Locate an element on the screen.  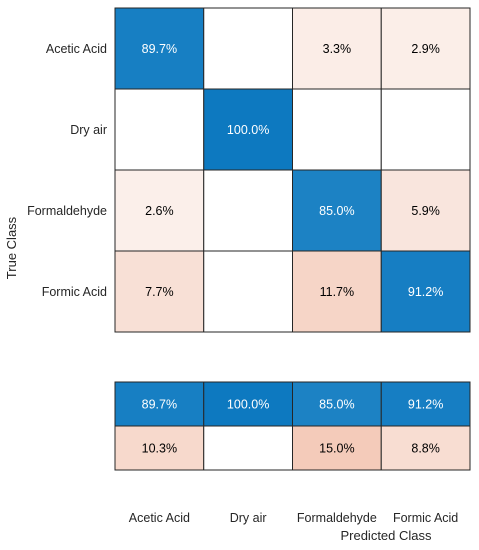
summary-cell-1-0: 10.3% is located at coordinates (159, 448).